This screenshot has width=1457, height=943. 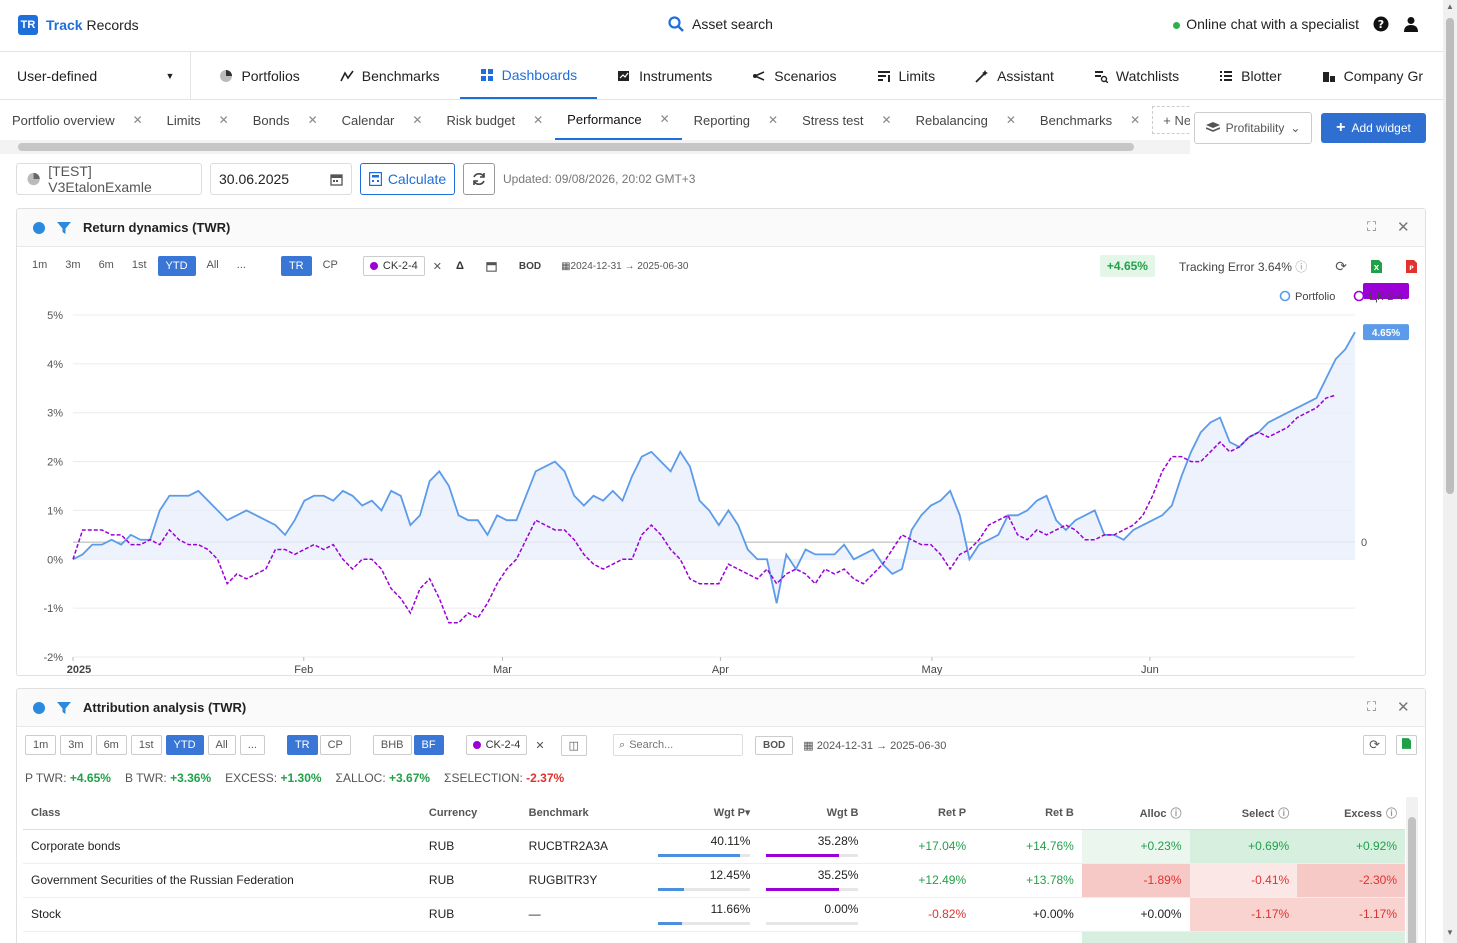 What do you see at coordinates (812, 813) in the screenshot?
I see `column-header-wgt-b: Wgt B` at bounding box center [812, 813].